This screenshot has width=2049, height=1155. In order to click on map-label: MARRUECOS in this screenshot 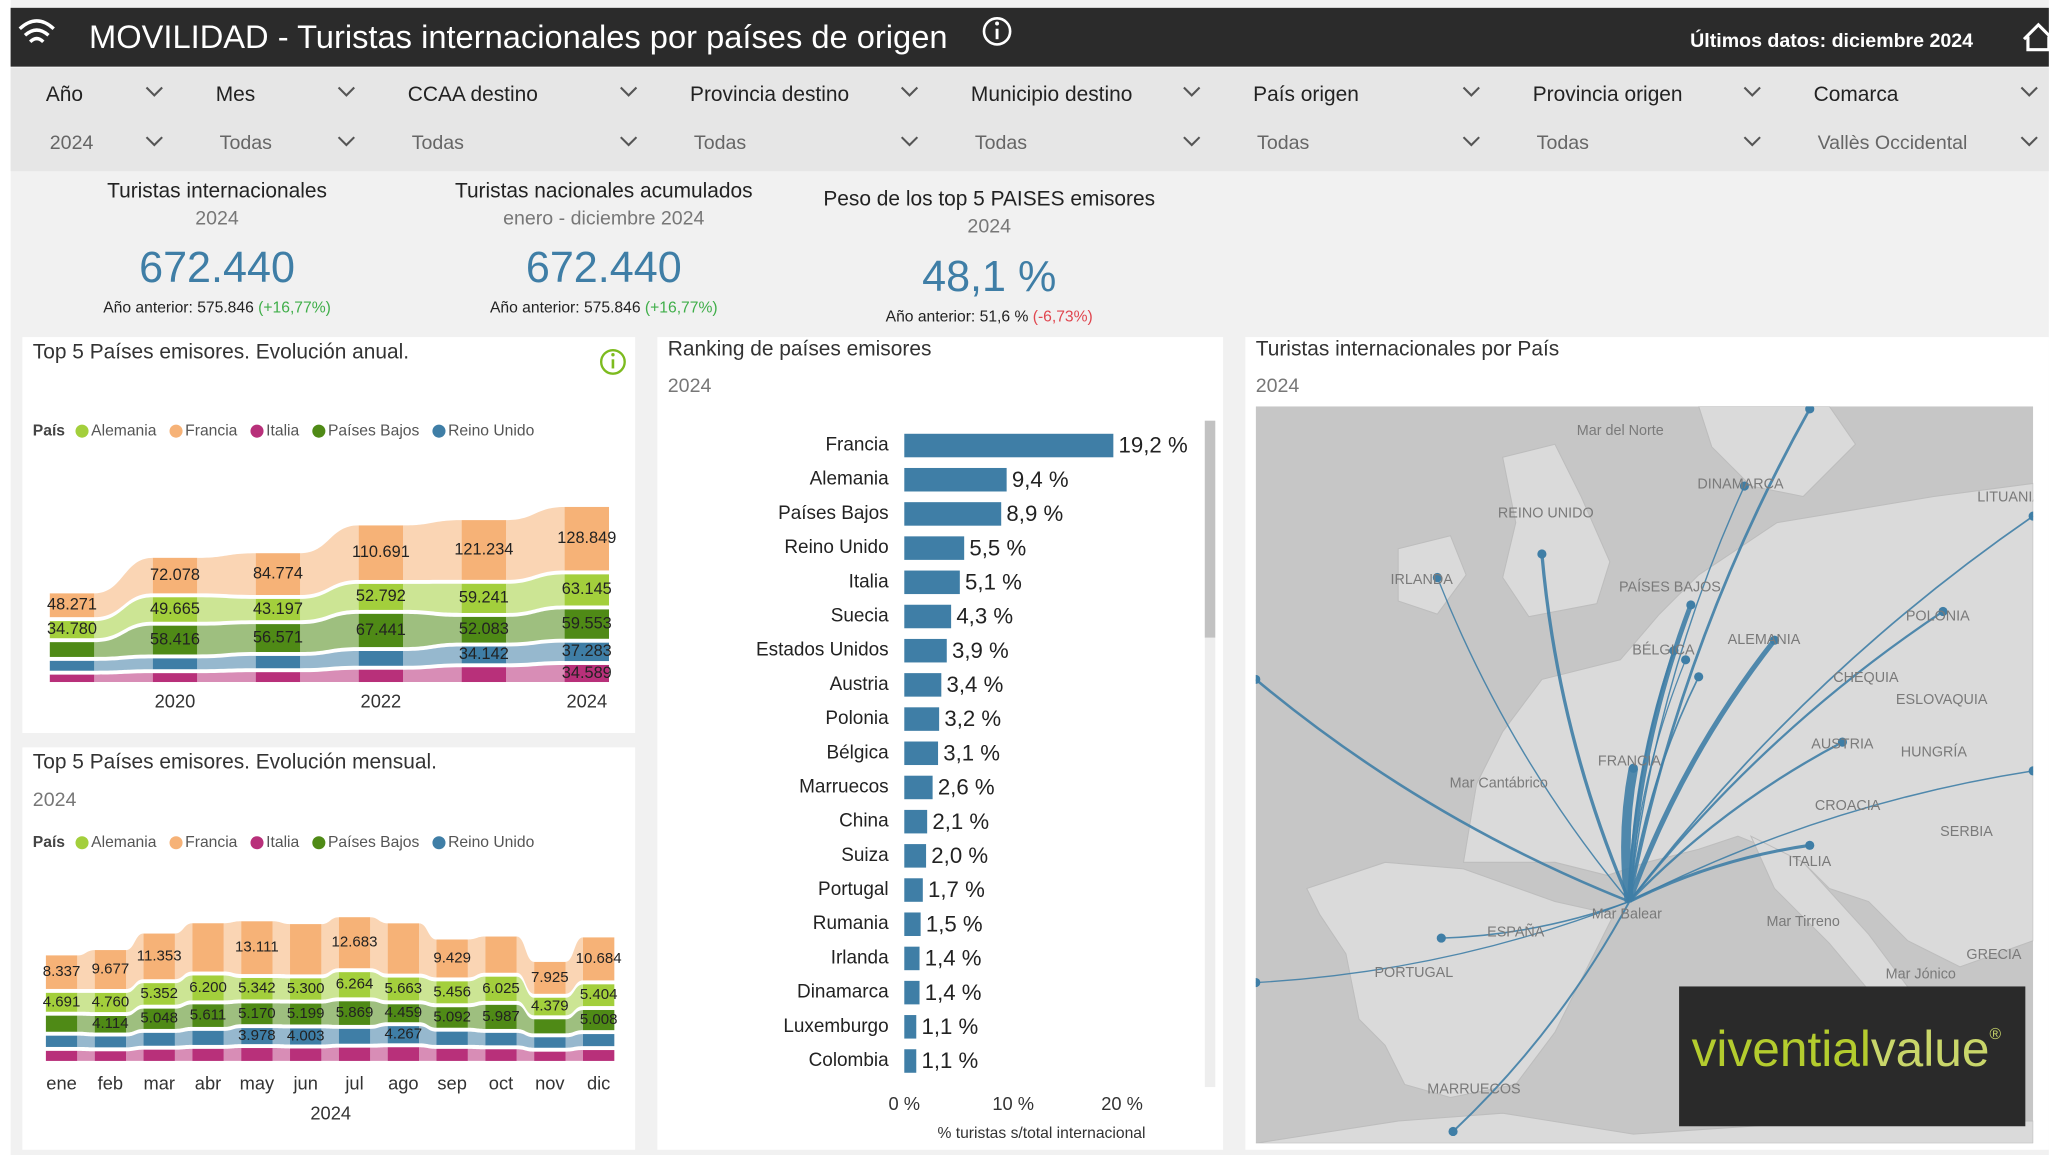, I will do `click(1473, 1089)`.